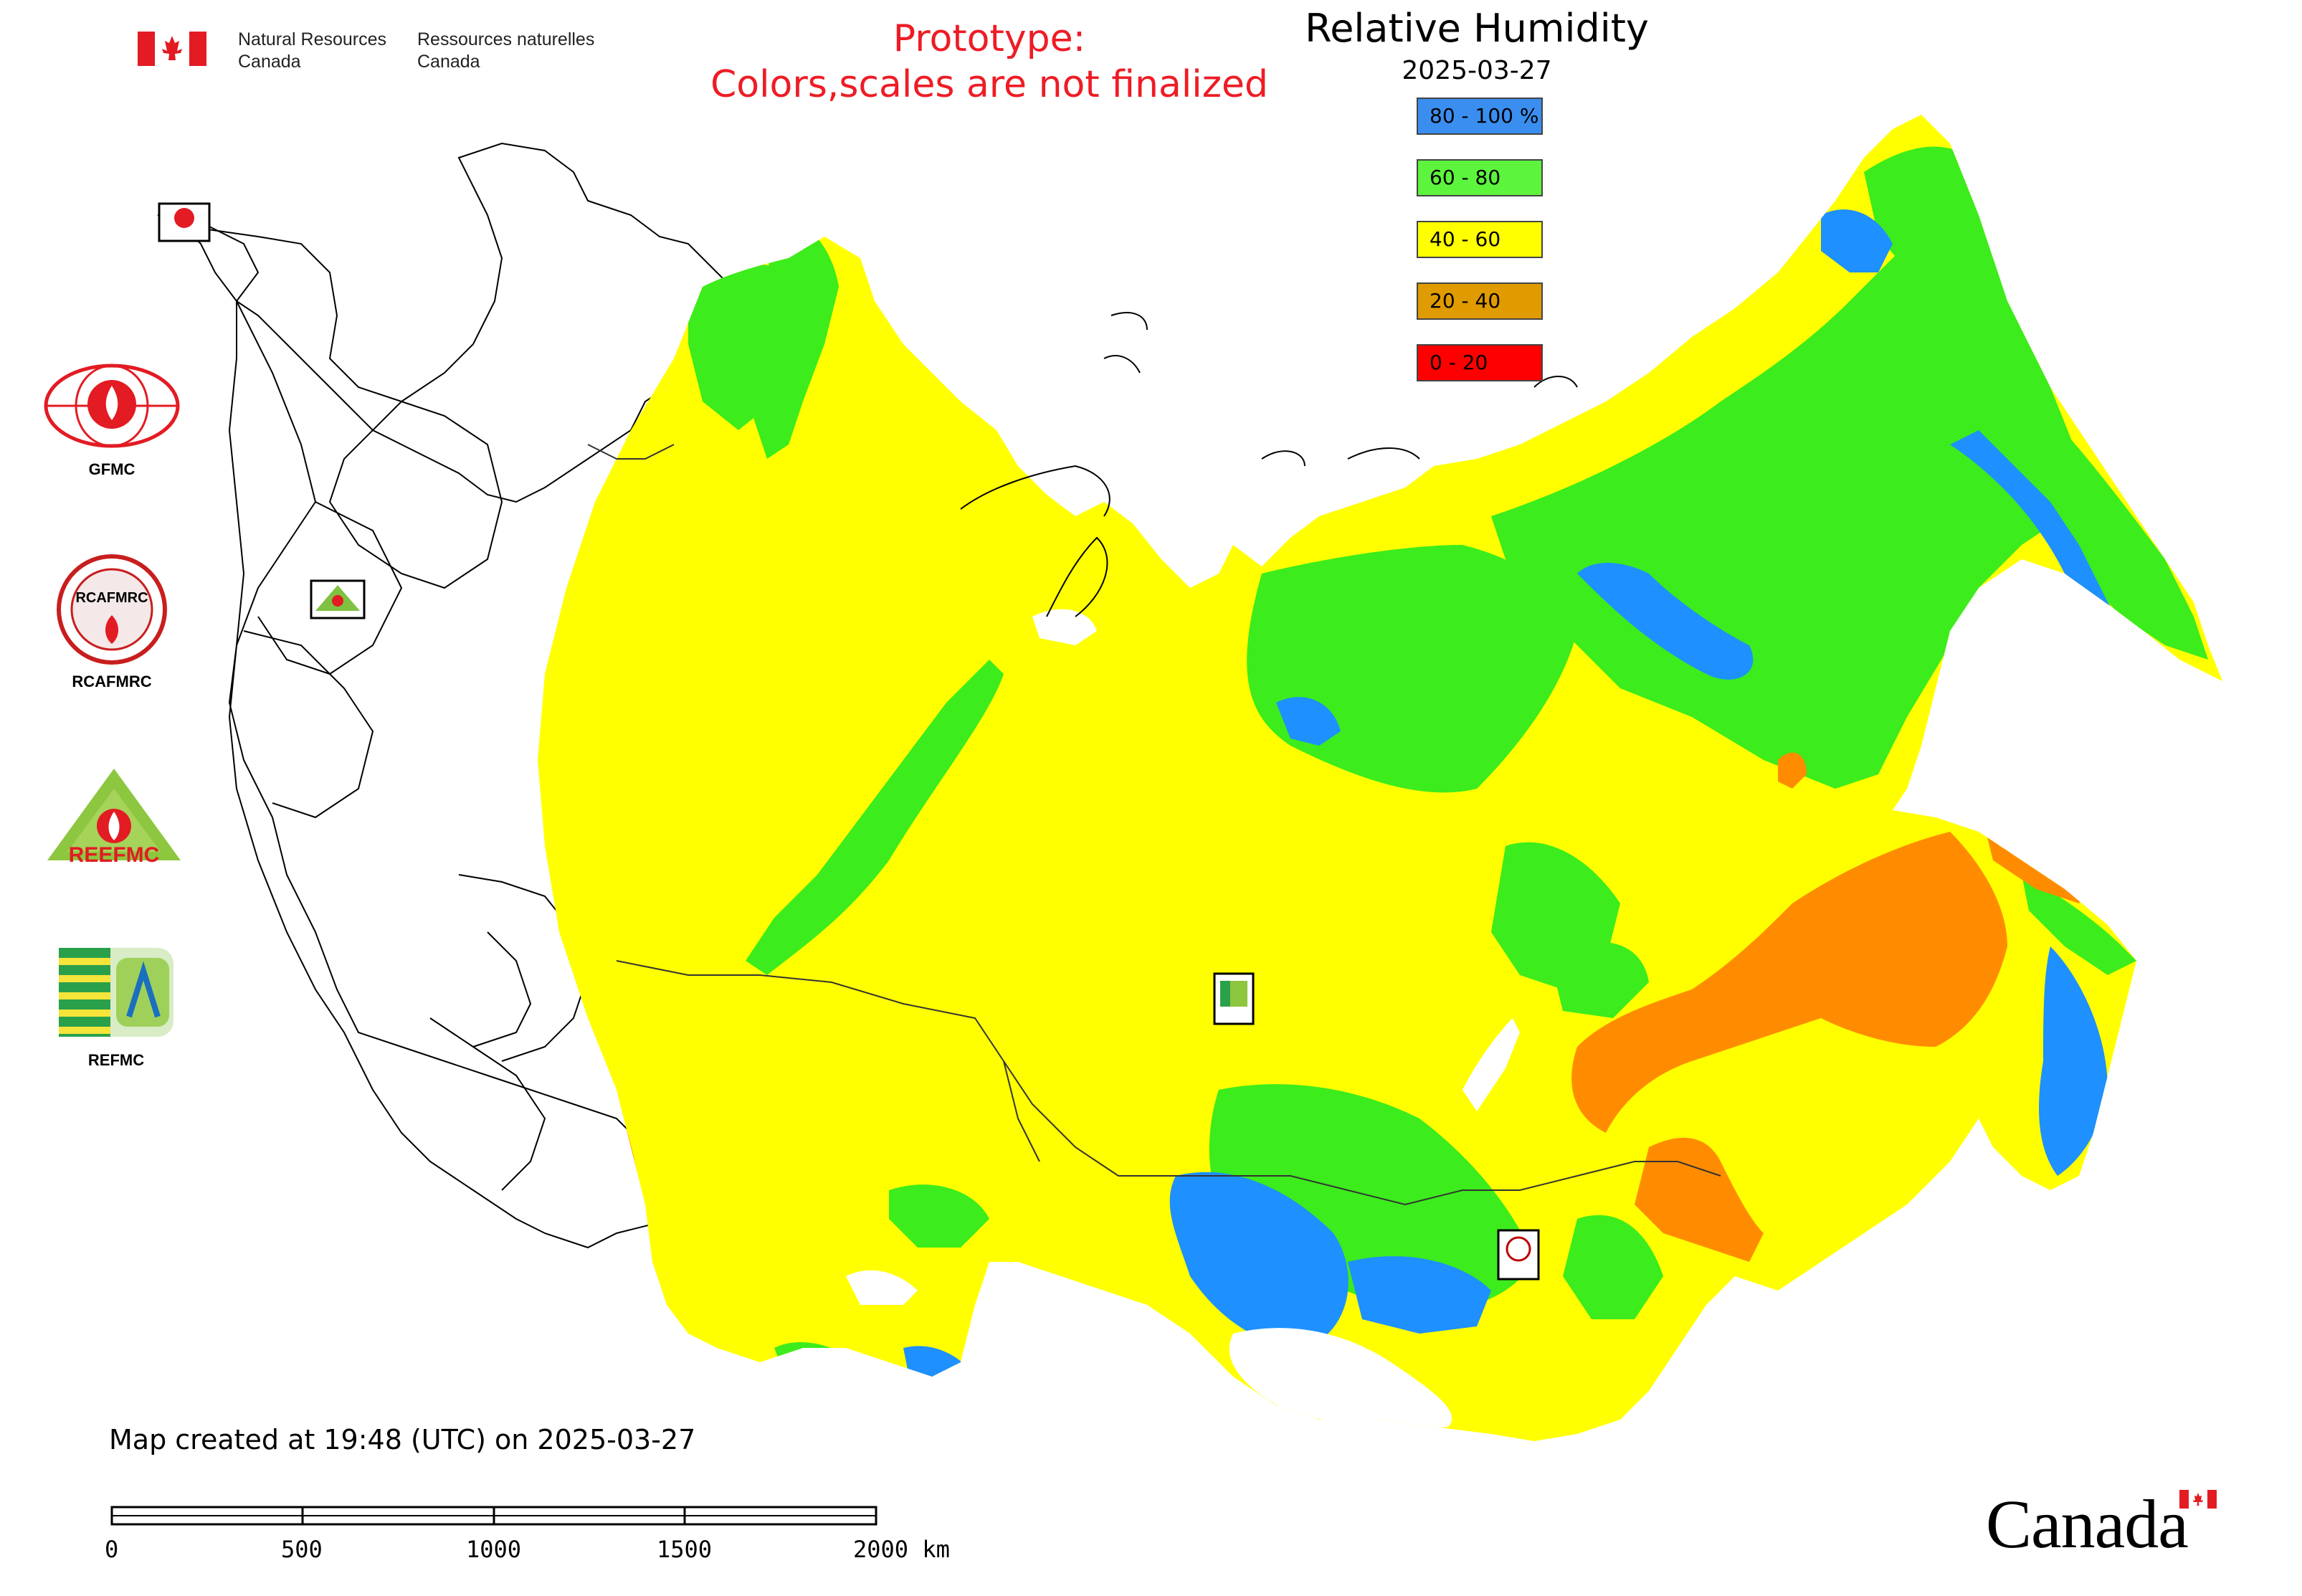 This screenshot has width=2302, height=1596. Describe the element at coordinates (1234, 998) in the screenshot. I see `refmc-marker-icon` at that location.